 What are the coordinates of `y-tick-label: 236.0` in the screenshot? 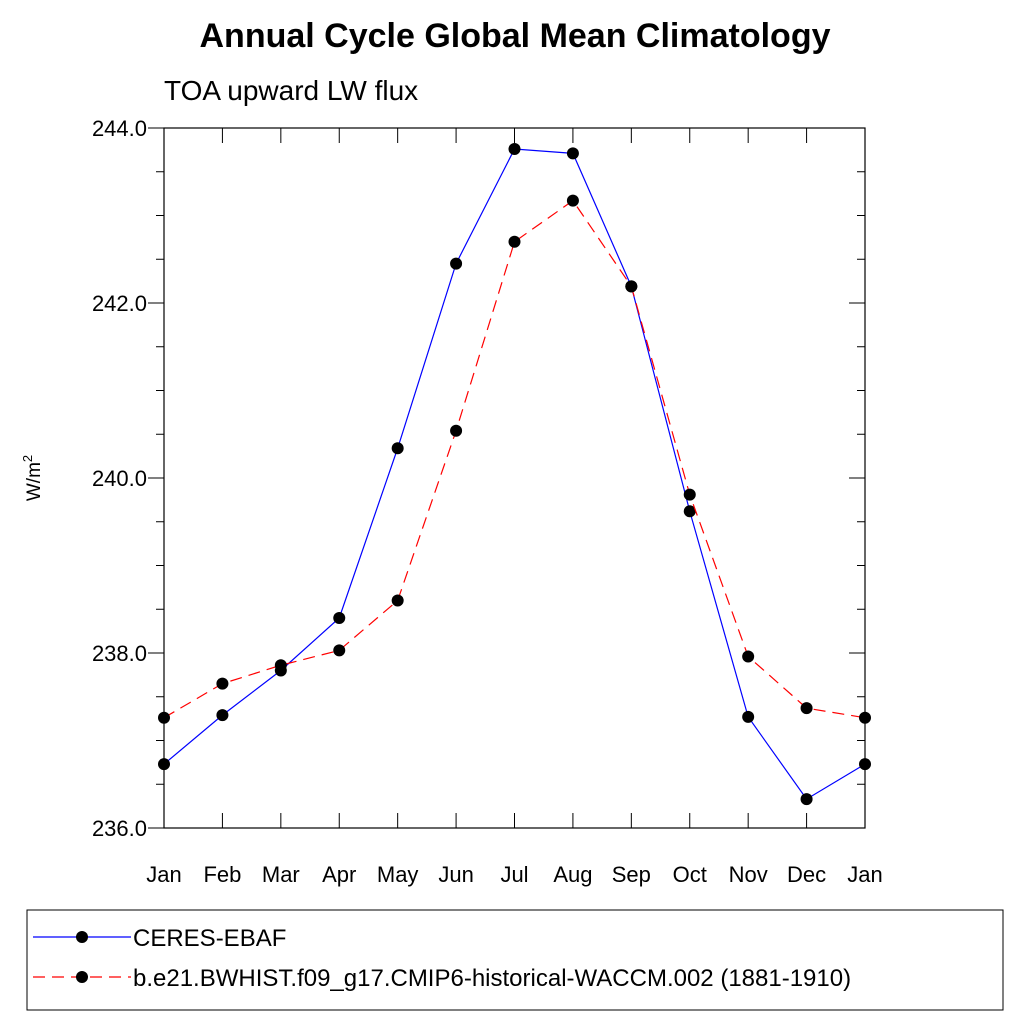 It's located at (119, 828).